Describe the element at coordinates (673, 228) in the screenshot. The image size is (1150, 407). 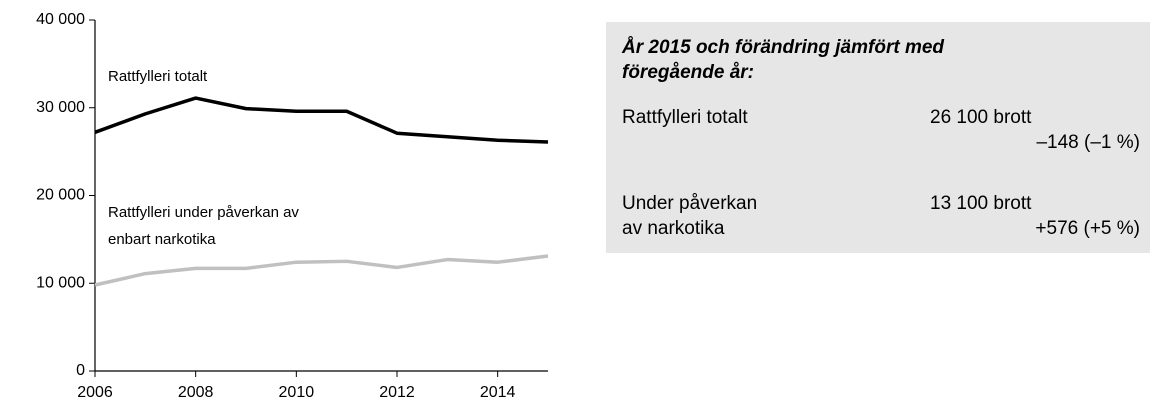
I see `box-label: av narkotika` at that location.